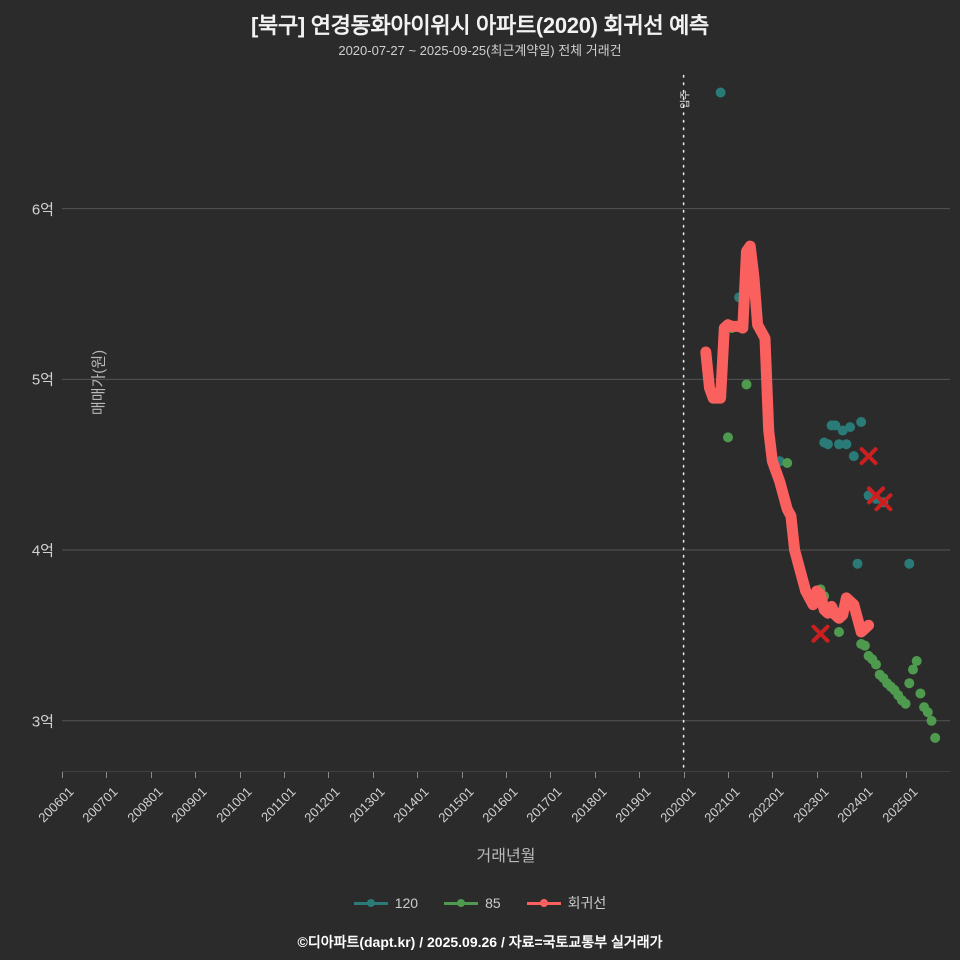 Image resolution: width=960 pixels, height=960 pixels. Describe the element at coordinates (42, 210) in the screenshot. I see `y-tick-label: 6억` at that location.